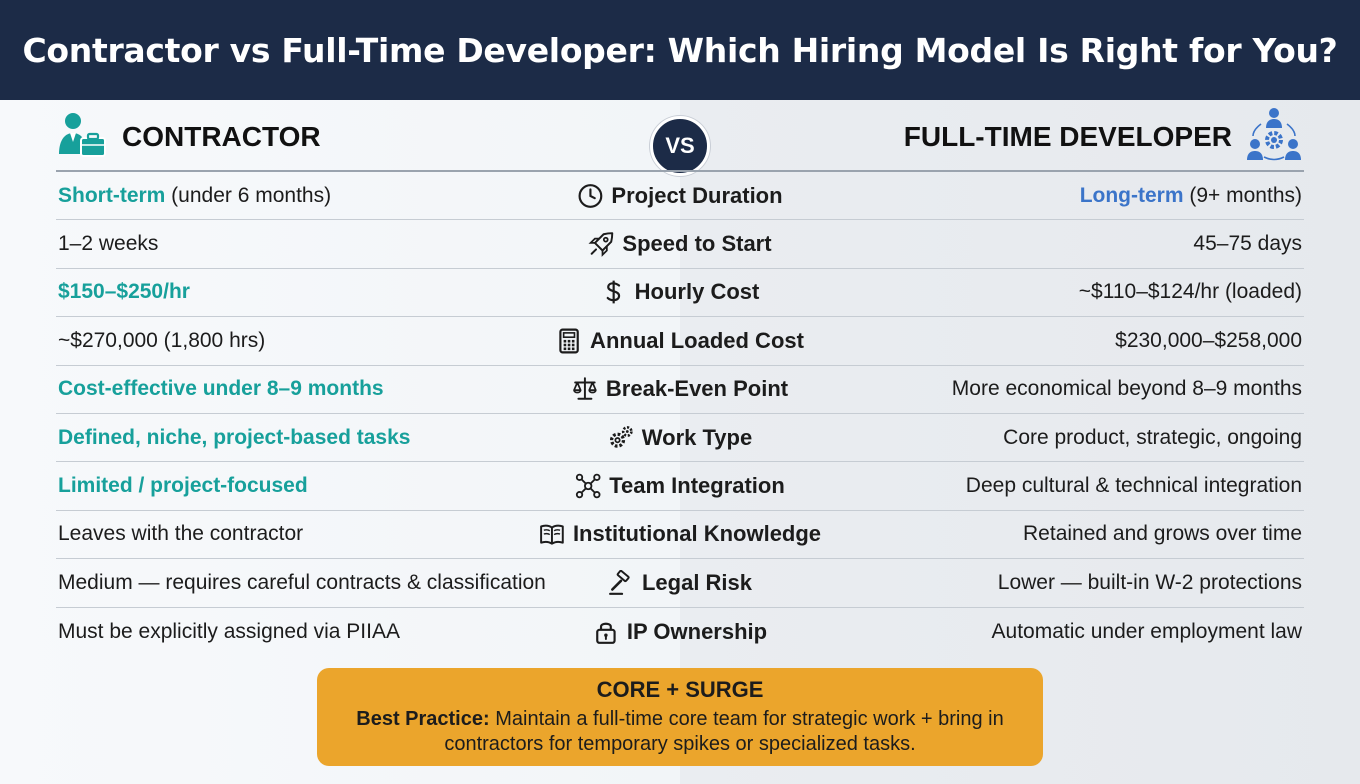  I want to click on criterion-label: Speed to Start, so click(697, 244).